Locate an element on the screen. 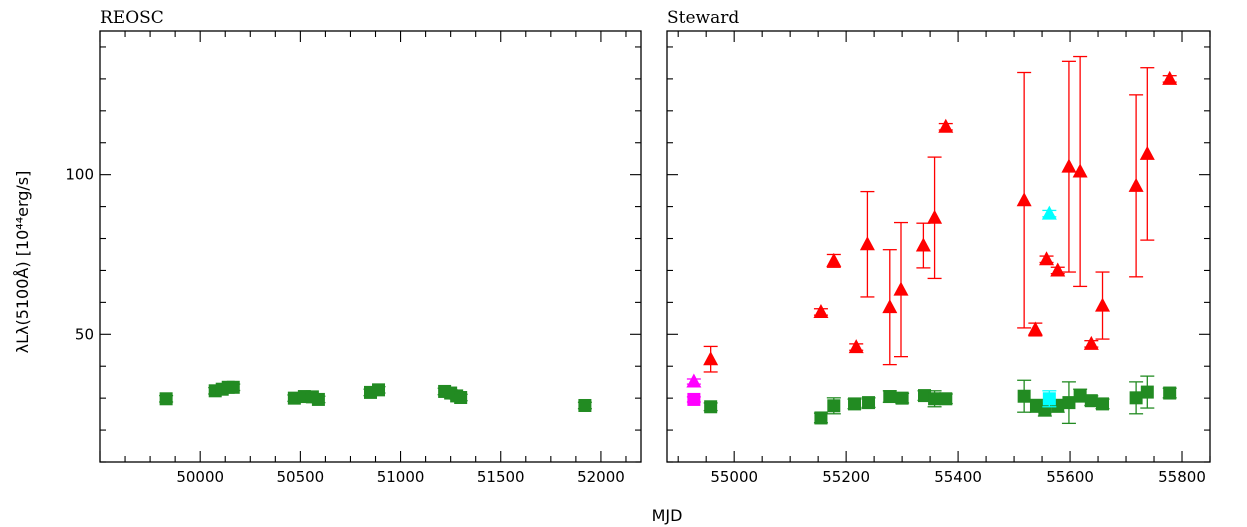  x-tick-label: 55800 is located at coordinates (1182, 477).